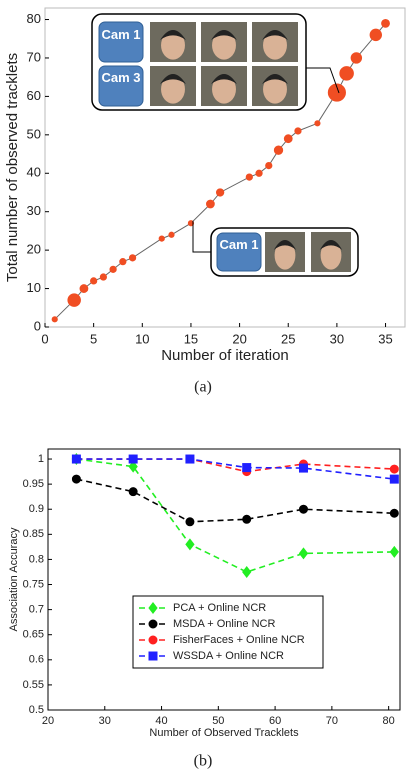 The height and width of the screenshot is (777, 407). Describe the element at coordinates (275, 721) in the screenshot. I see `x-tick-label: 60` at that location.